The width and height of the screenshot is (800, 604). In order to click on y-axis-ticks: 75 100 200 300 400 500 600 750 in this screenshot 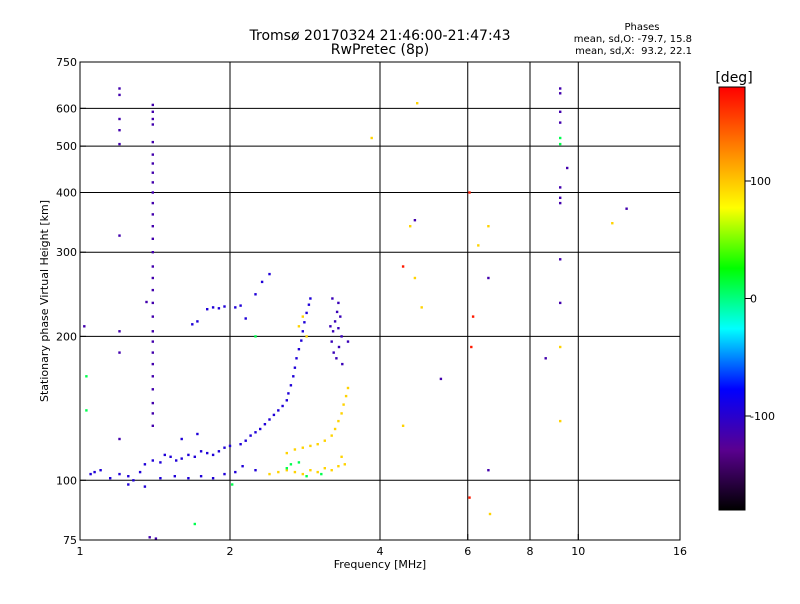, I will do `click(71, 301)`.